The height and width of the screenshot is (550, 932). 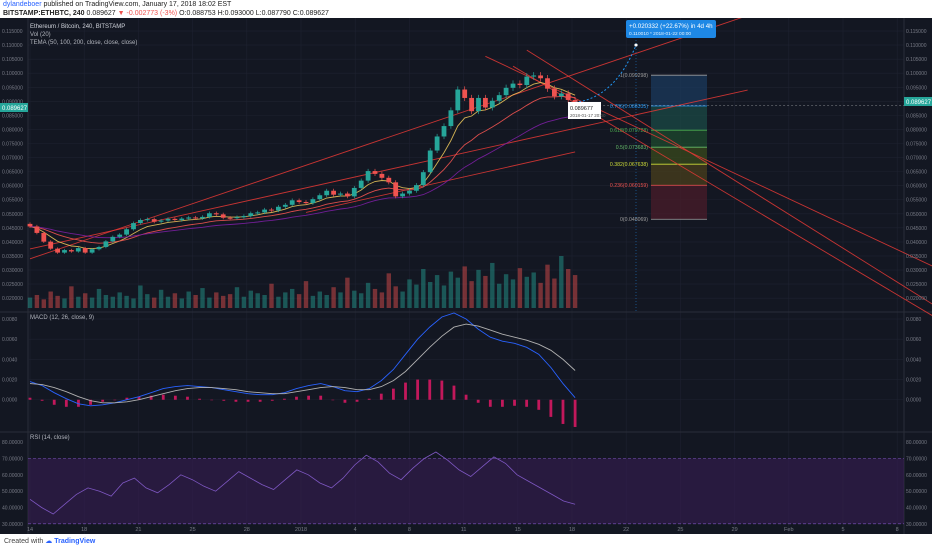 What do you see at coordinates (12, 299) in the screenshot?
I see `price-tick-left: 0.020000` at bounding box center [12, 299].